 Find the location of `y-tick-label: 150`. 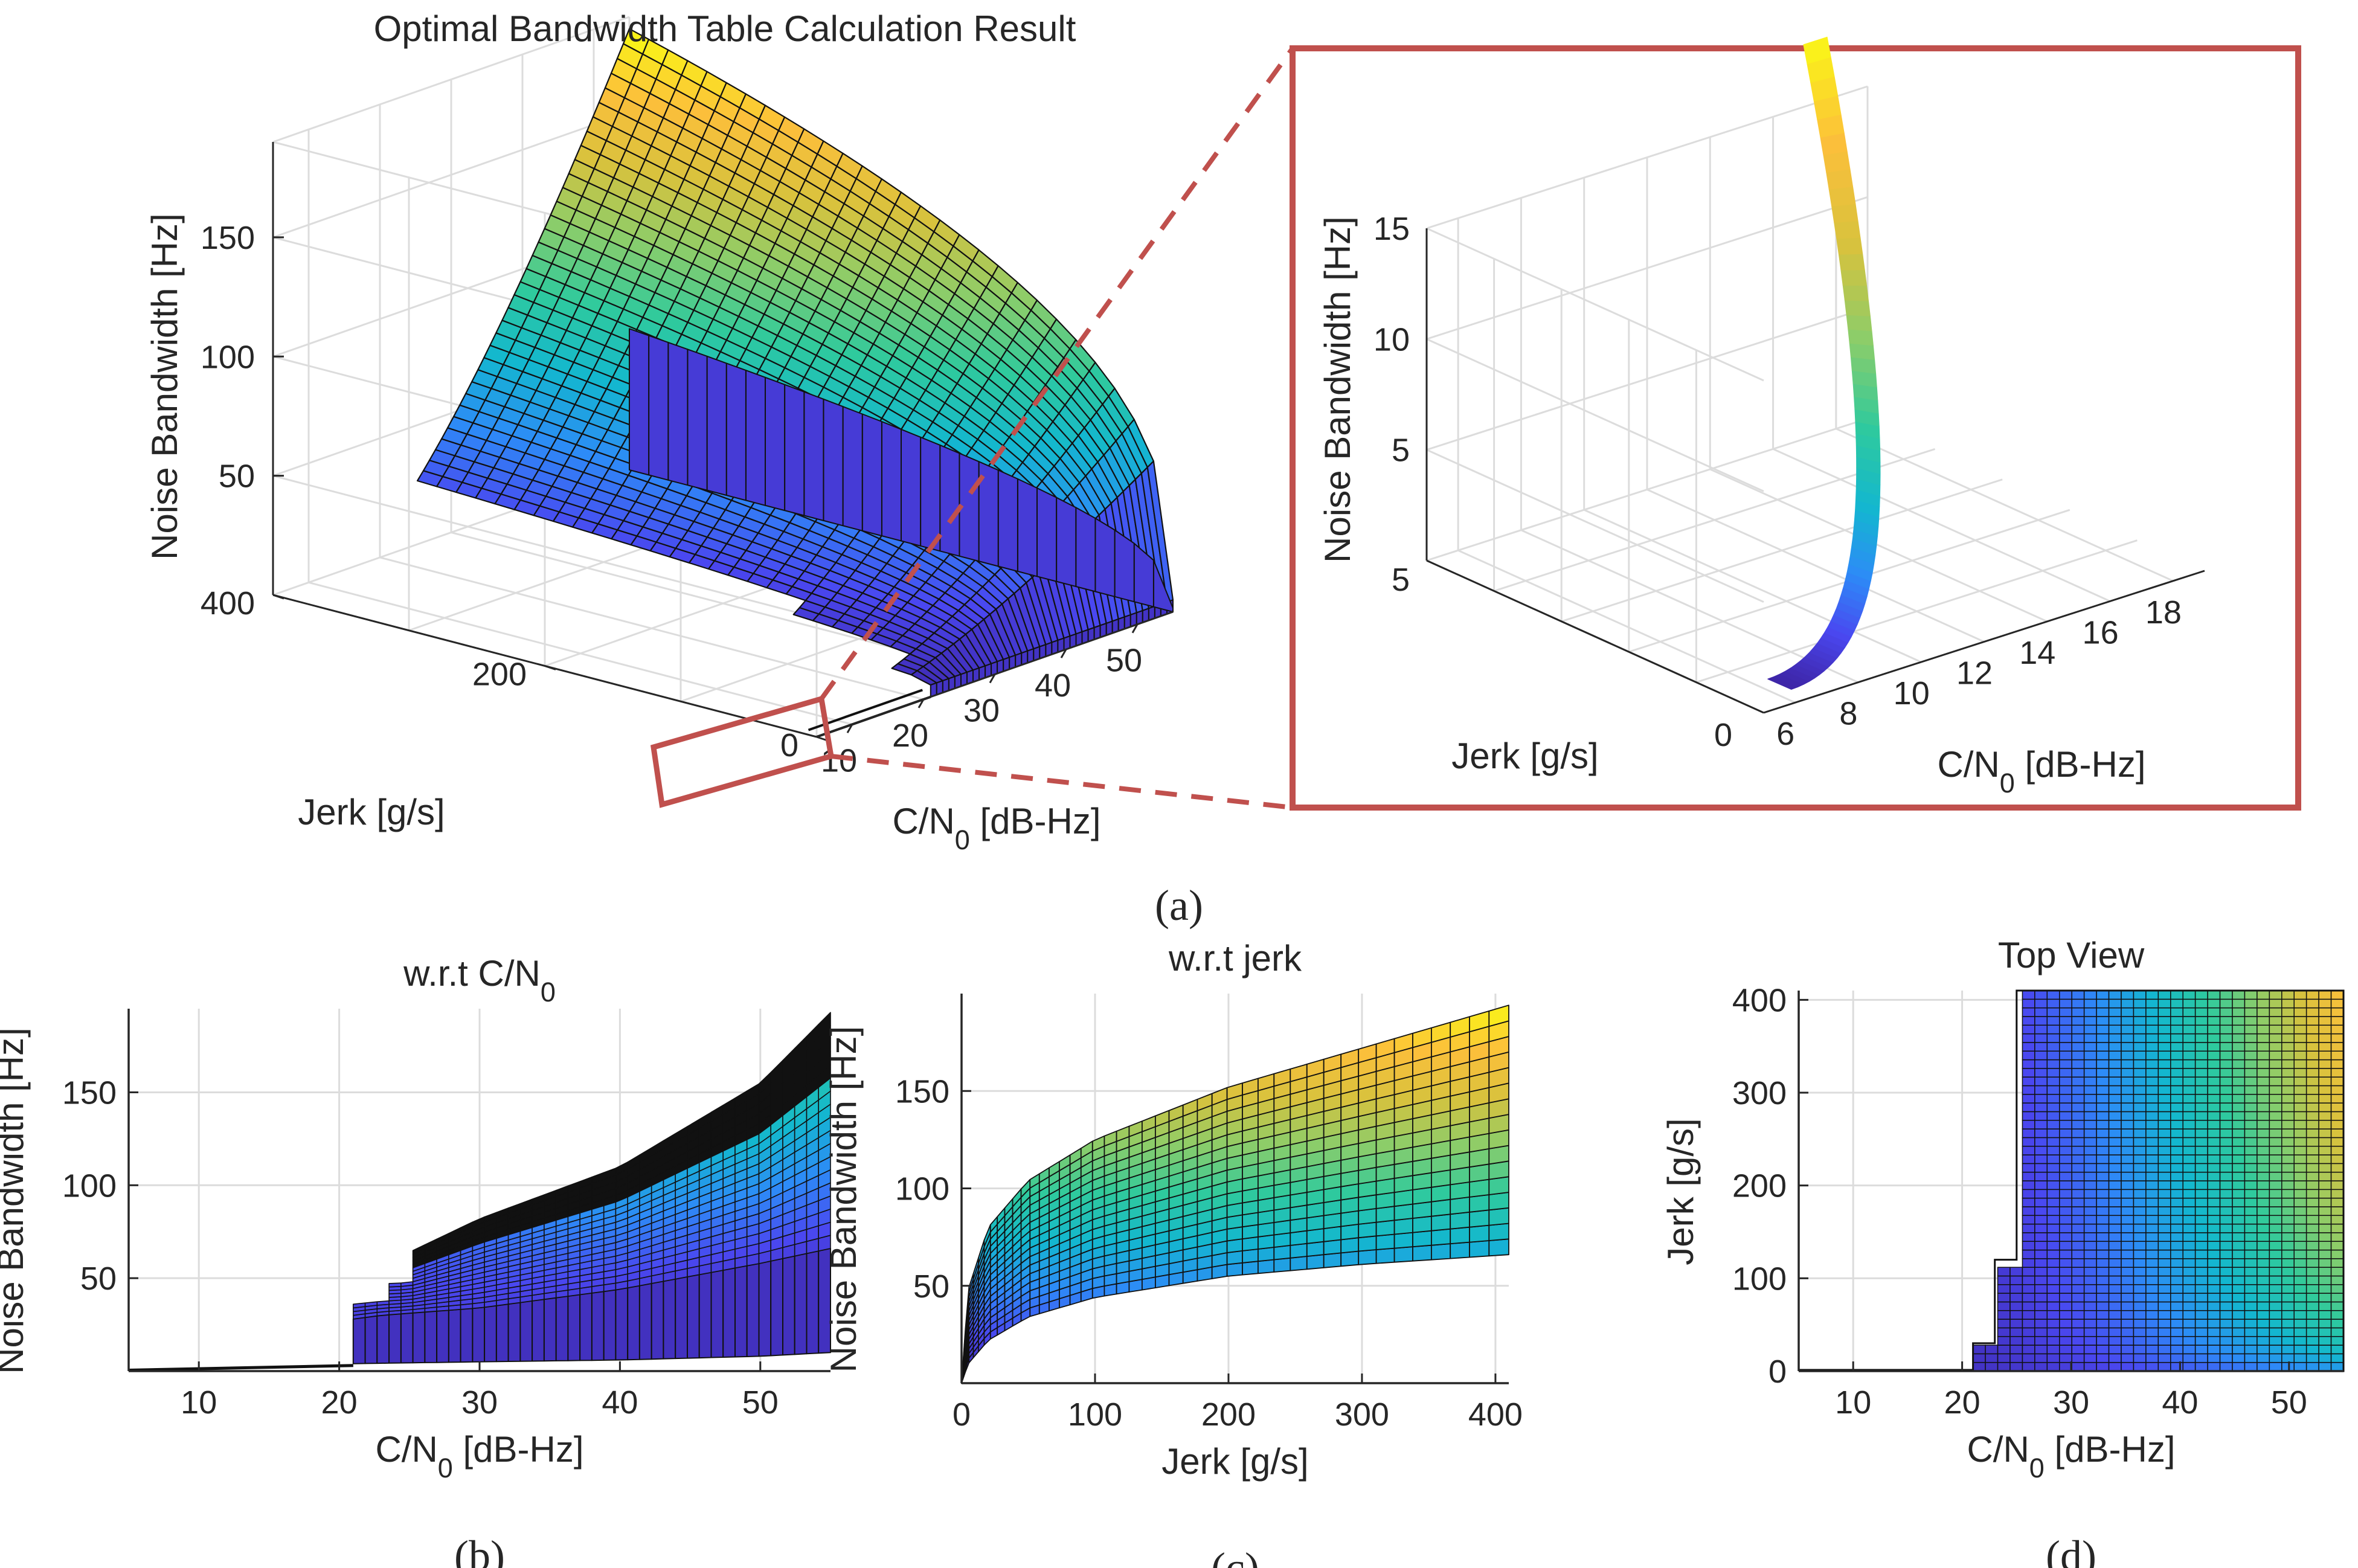

y-tick-label: 150 is located at coordinates (89, 1093).